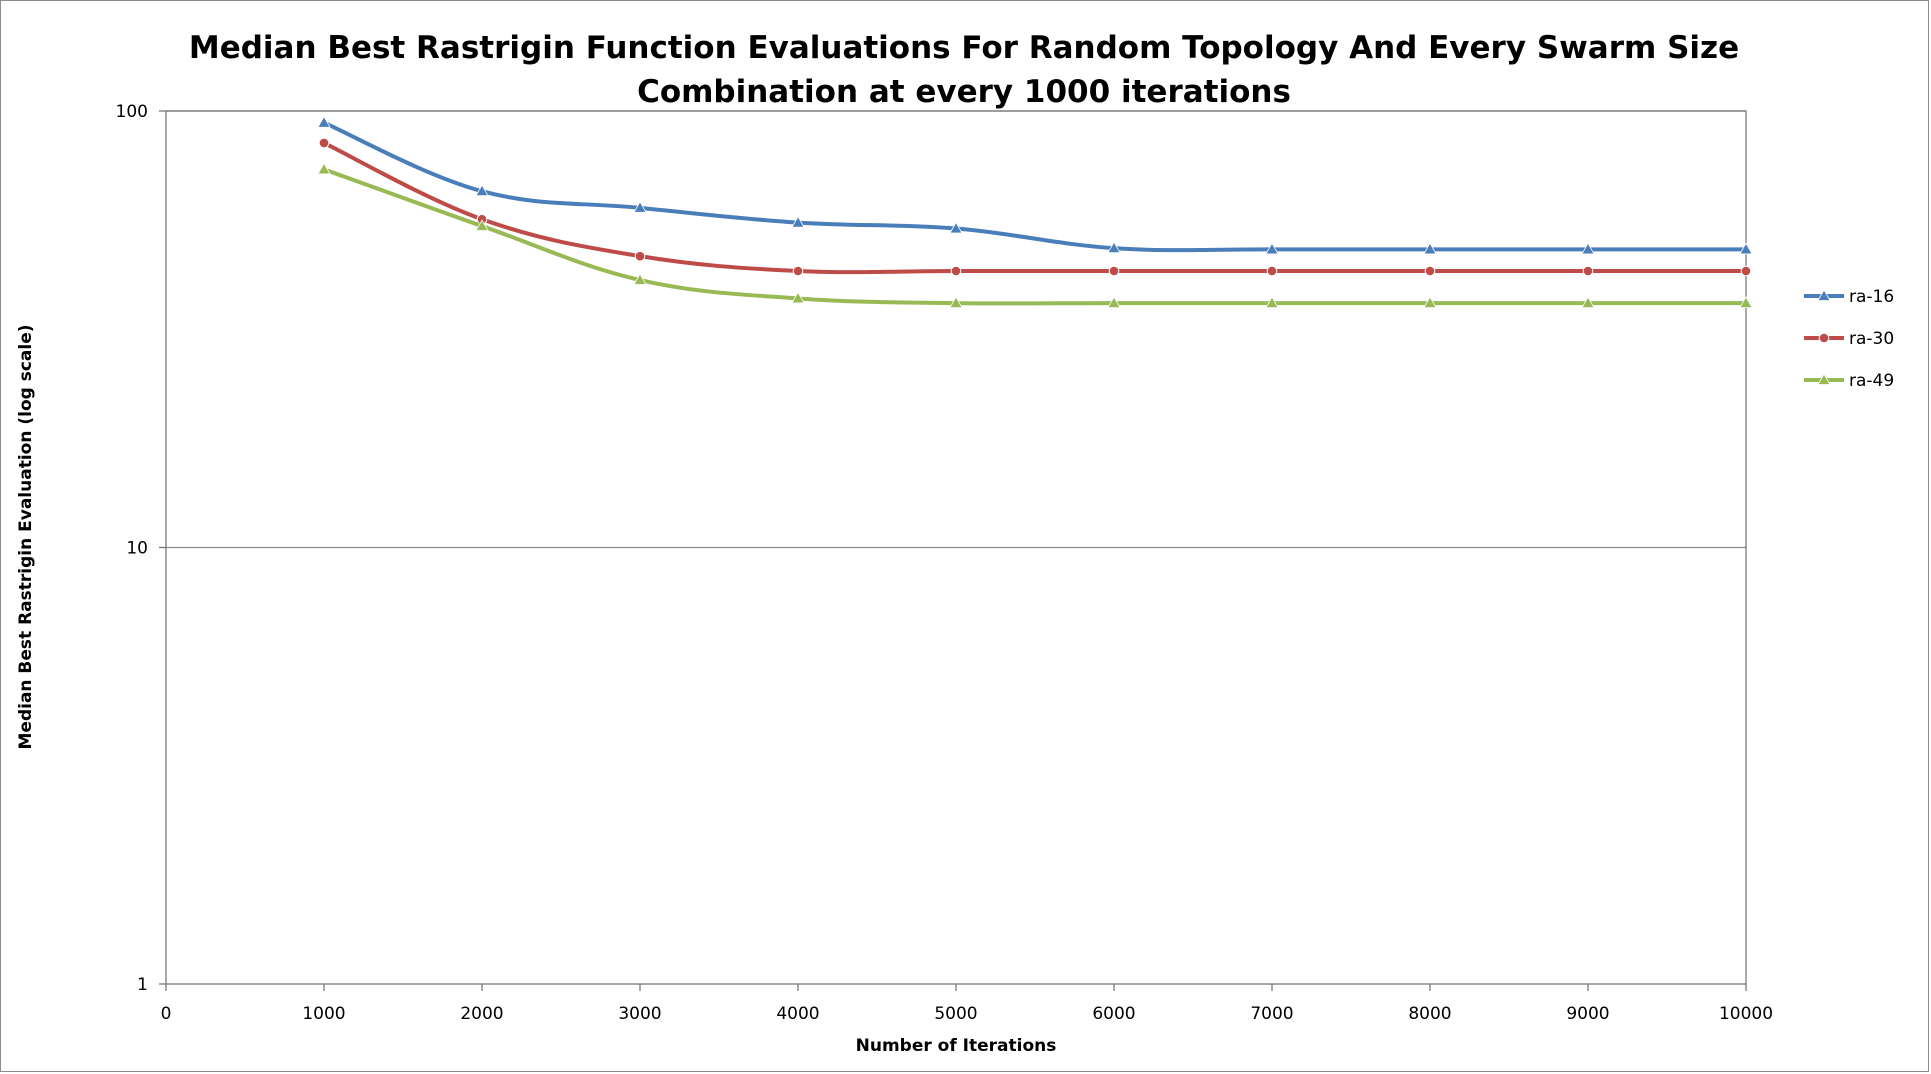  What do you see at coordinates (1113, 1014) in the screenshot?
I see `x-tick-label: 6000` at bounding box center [1113, 1014].